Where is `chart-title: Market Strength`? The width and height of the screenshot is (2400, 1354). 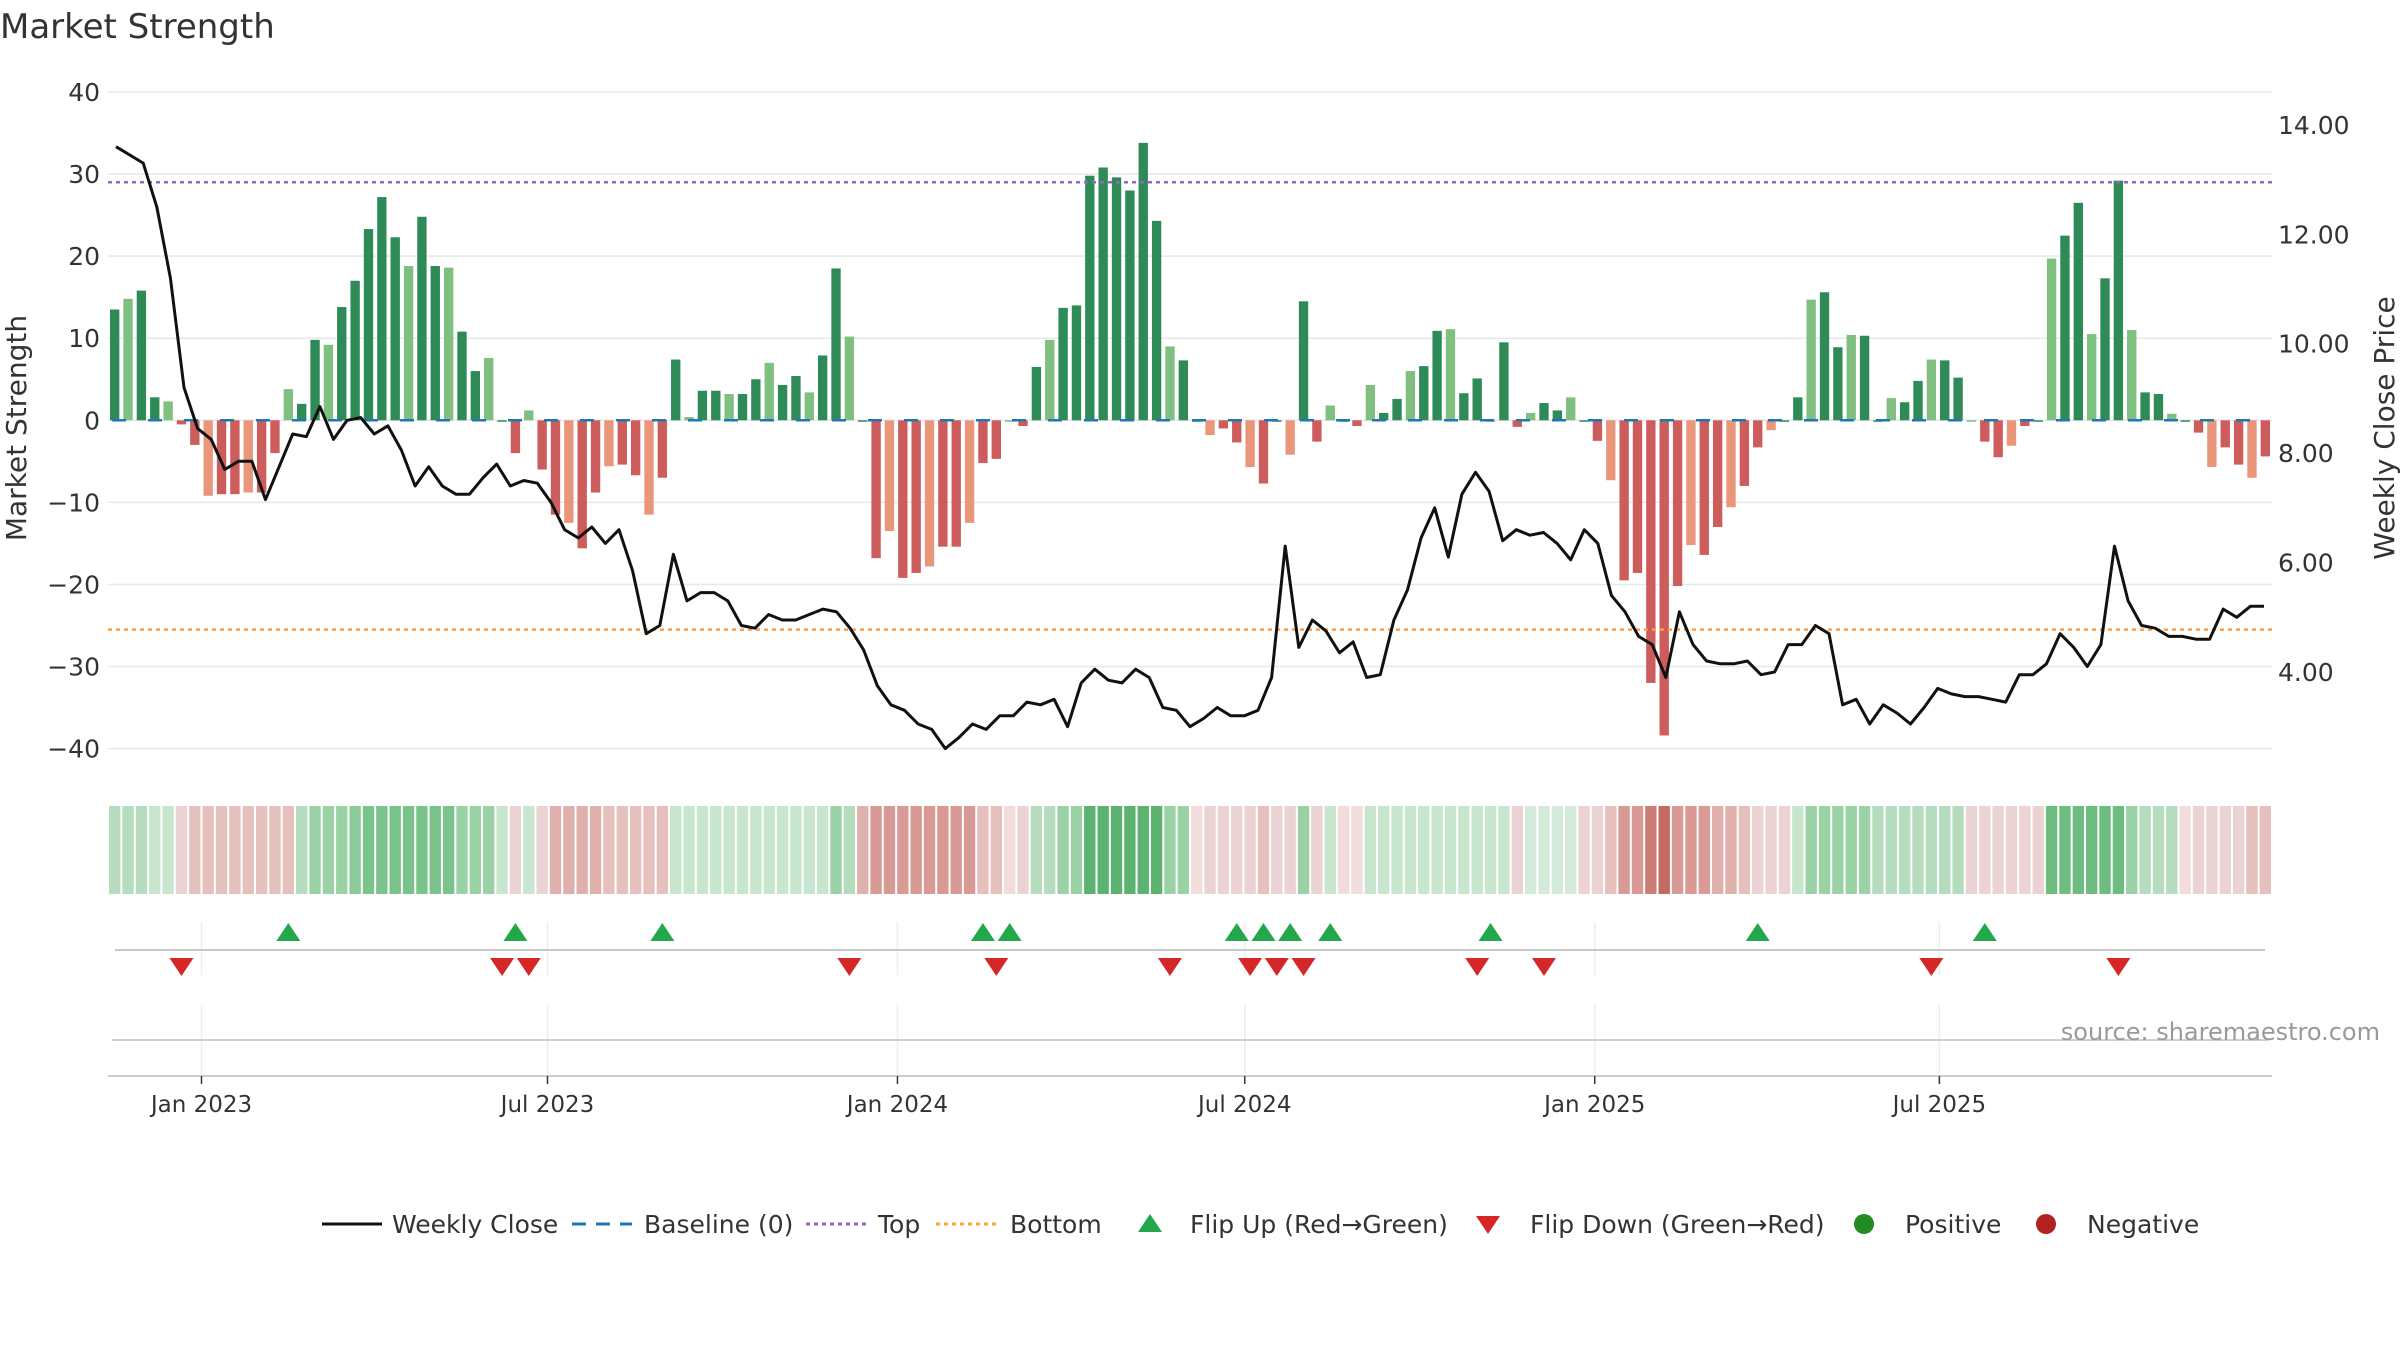 chart-title: Market Strength is located at coordinates (137, 27).